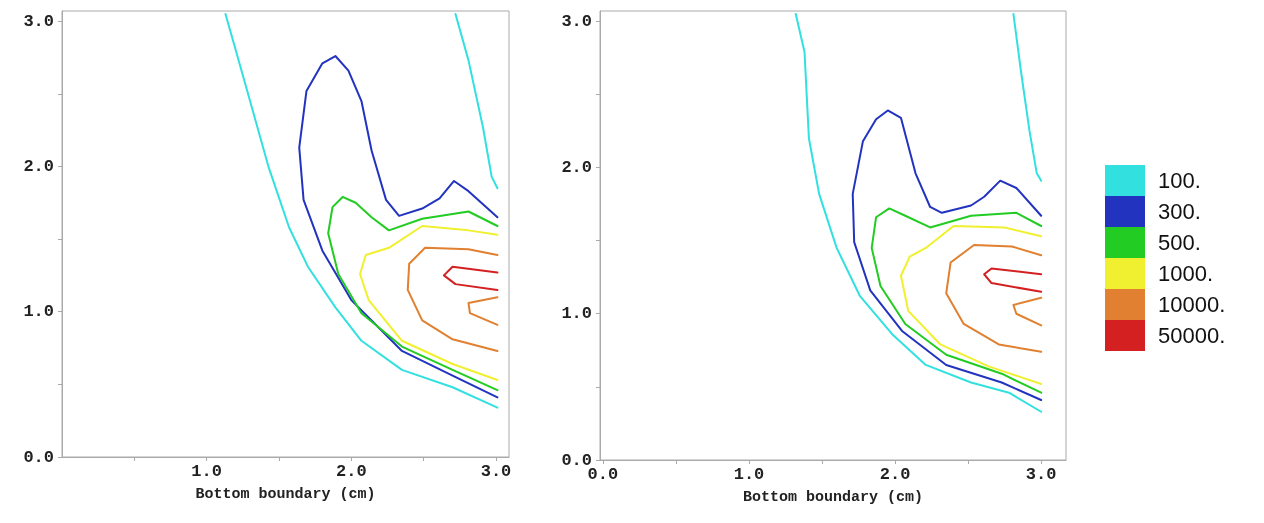  I want to click on legend-label: 1000., so click(1186, 273).